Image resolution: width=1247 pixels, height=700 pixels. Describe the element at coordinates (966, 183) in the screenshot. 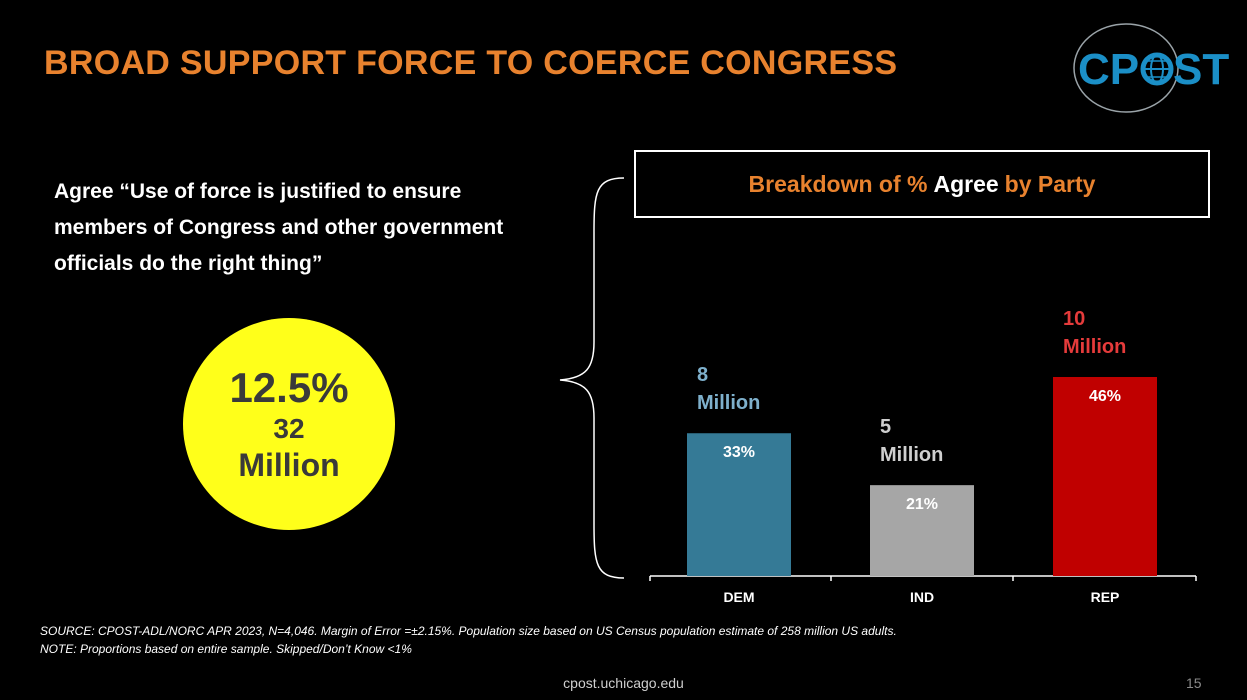

I see `breakdown-title-part2: Agree` at that location.